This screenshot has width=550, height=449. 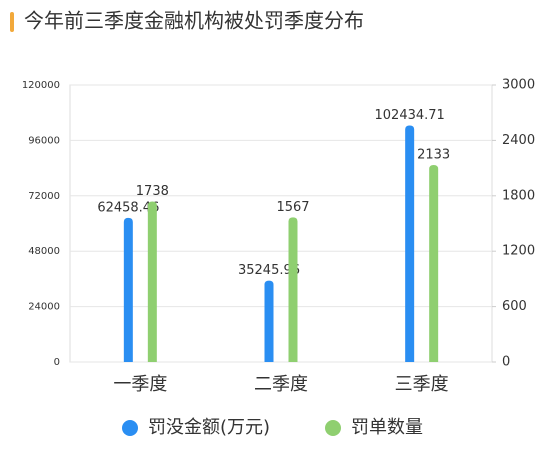 What do you see at coordinates (292, 207) in the screenshot?
I see `value-label: 1567` at bounding box center [292, 207].